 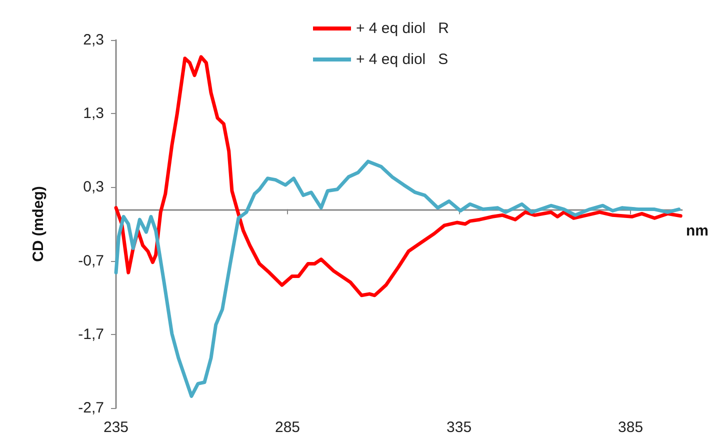 I want to click on y-tick-label: 2,3, so click(x=93, y=40).